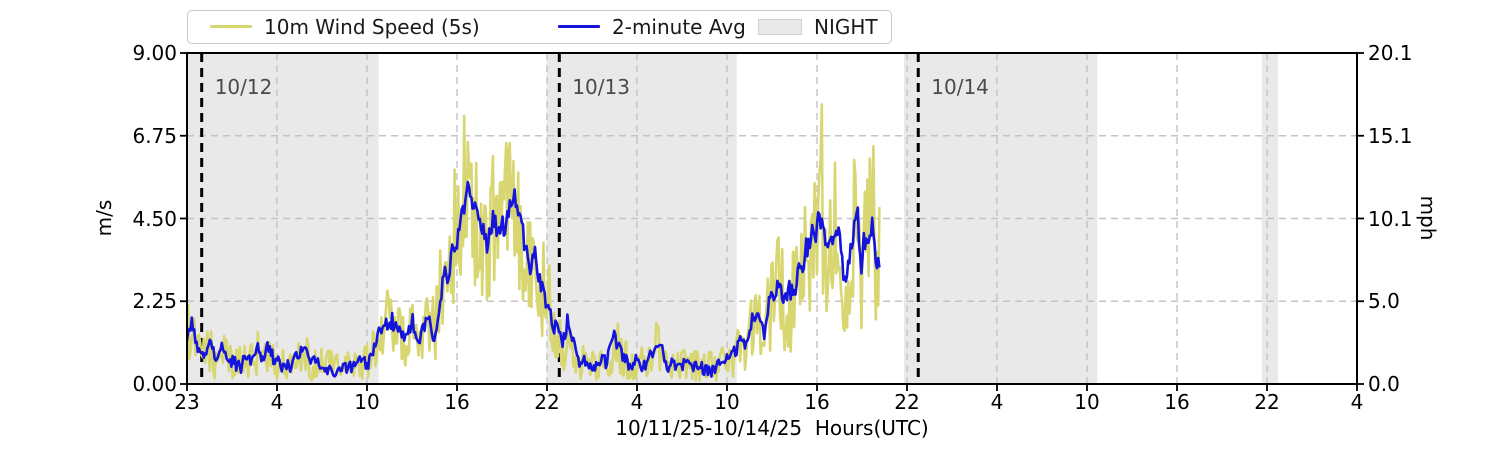  I want to click on avg-line-swatch, so click(579, 26).